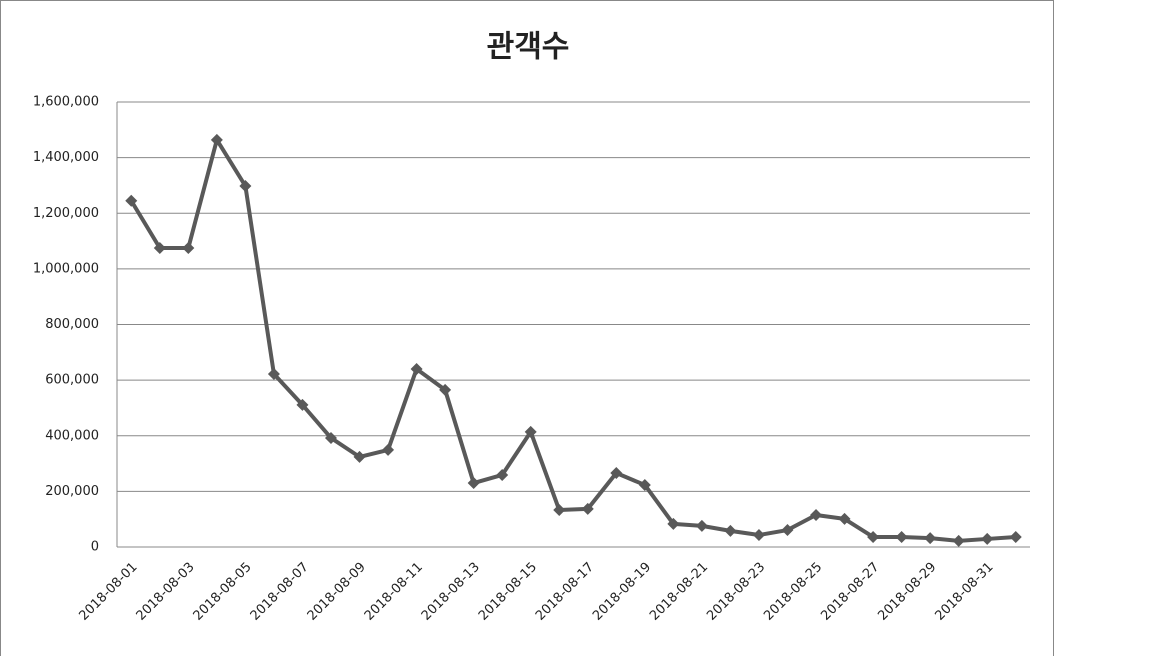  What do you see at coordinates (528, 47) in the screenshot?
I see `chart-title: 관객수` at bounding box center [528, 47].